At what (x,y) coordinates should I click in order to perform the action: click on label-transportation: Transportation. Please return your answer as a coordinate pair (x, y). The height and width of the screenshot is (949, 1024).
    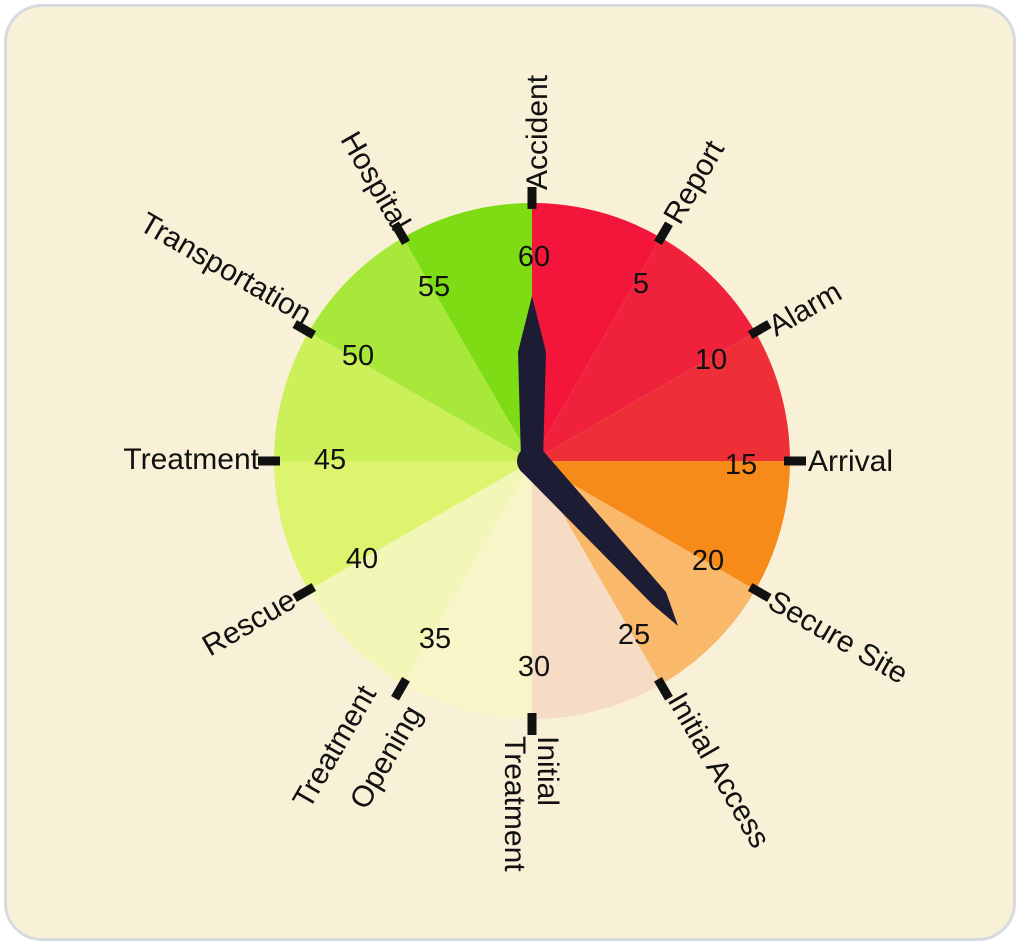
    Looking at the image, I should click on (225, 268).